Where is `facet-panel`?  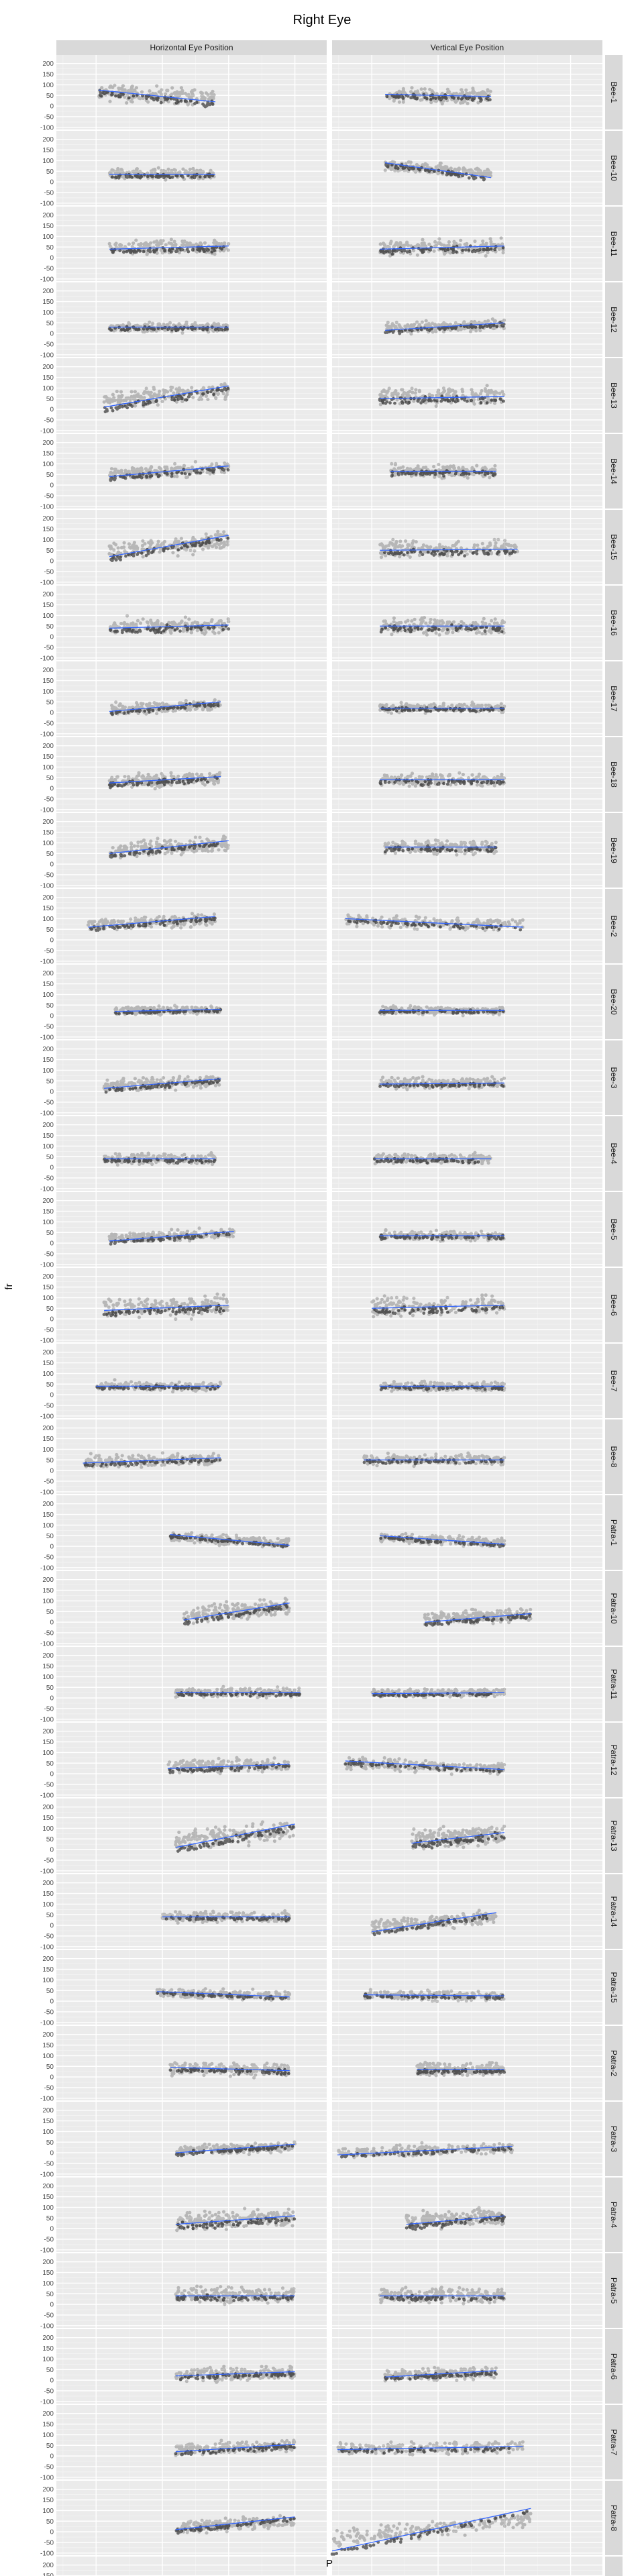 facet-panel is located at coordinates (467, 471).